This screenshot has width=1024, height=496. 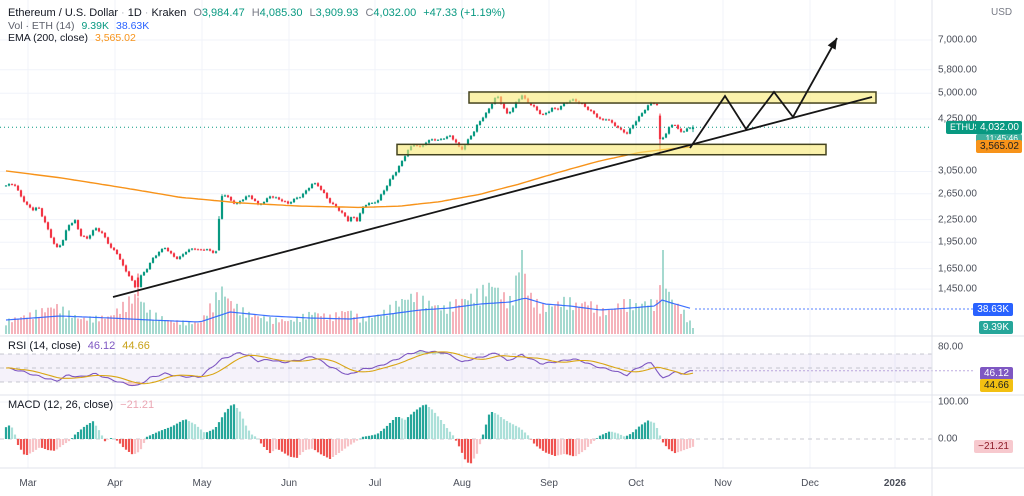 I want to click on macd-tick-0.00: 0.00, so click(x=948, y=439).